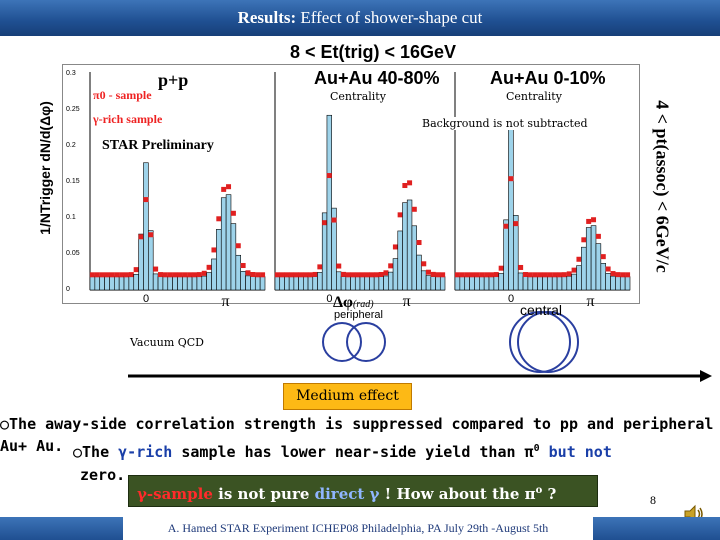  Describe the element at coordinates (505, 123) in the screenshot. I see `background-note: Background is not subtracted` at that location.